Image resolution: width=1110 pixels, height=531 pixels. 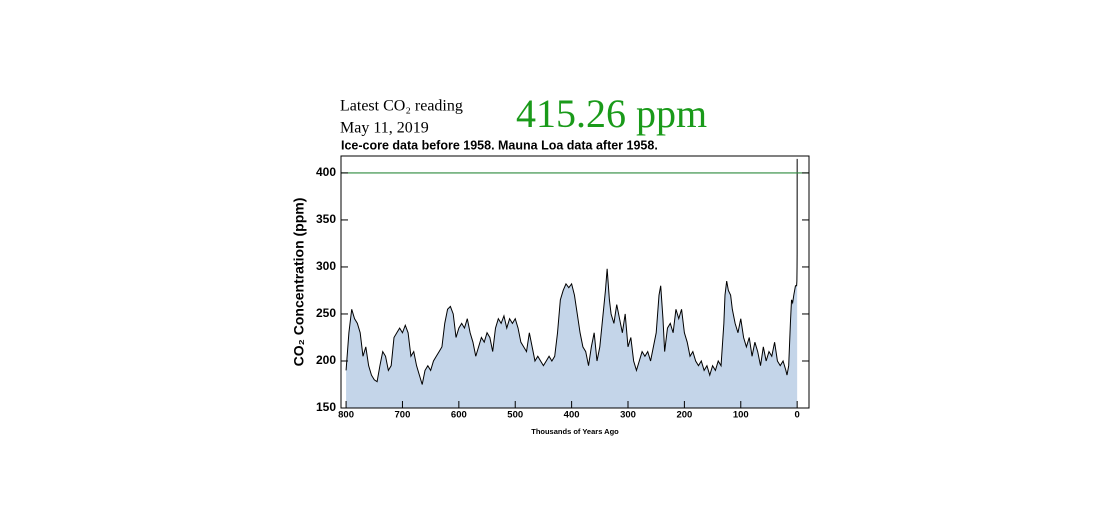 I want to click on y-axis-label: CO₂ Concentration (ppm), so click(x=299, y=282).